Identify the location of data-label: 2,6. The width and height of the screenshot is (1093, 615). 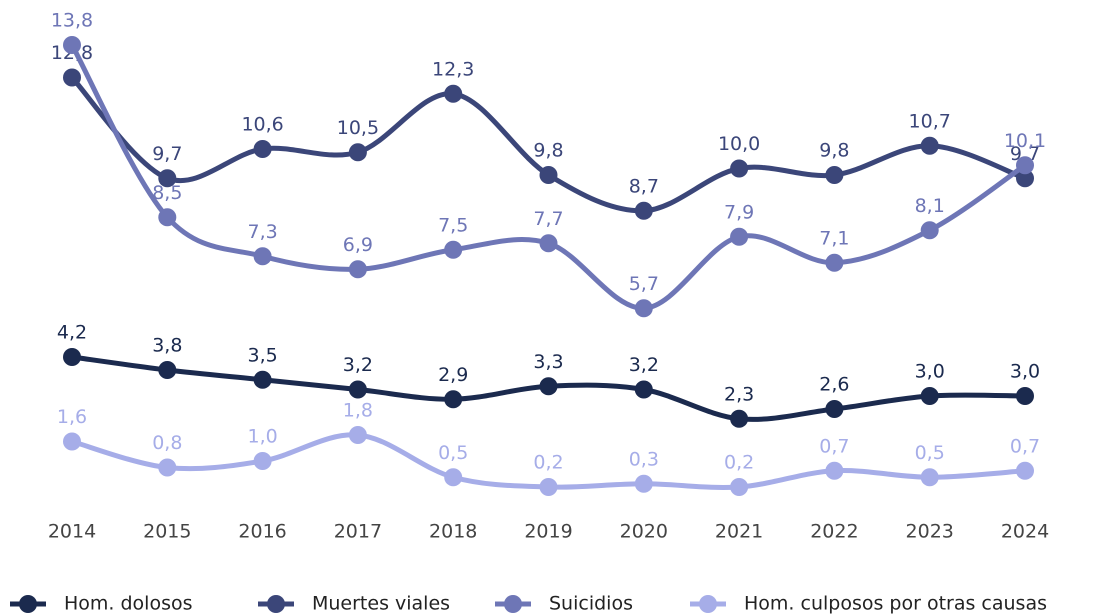
(834, 385).